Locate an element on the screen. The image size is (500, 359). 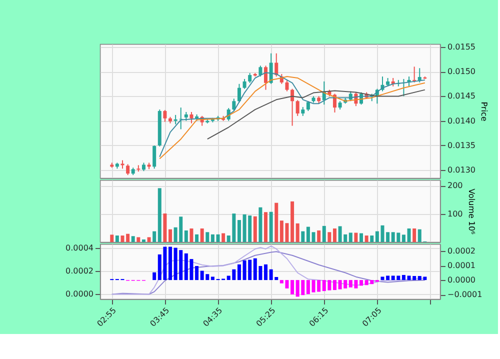
y-tick-label: 0.0150 is located at coordinates (462, 71).